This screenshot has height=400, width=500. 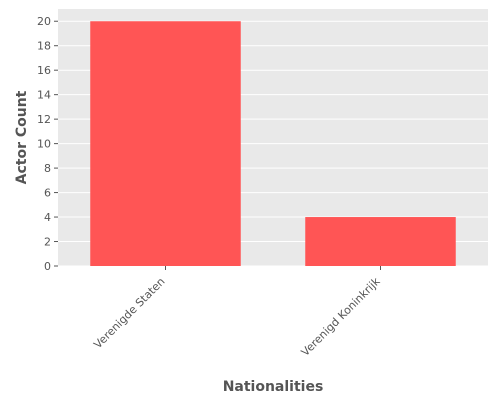 What do you see at coordinates (44, 144) in the screenshot?
I see `y-tick-label: 10` at bounding box center [44, 144].